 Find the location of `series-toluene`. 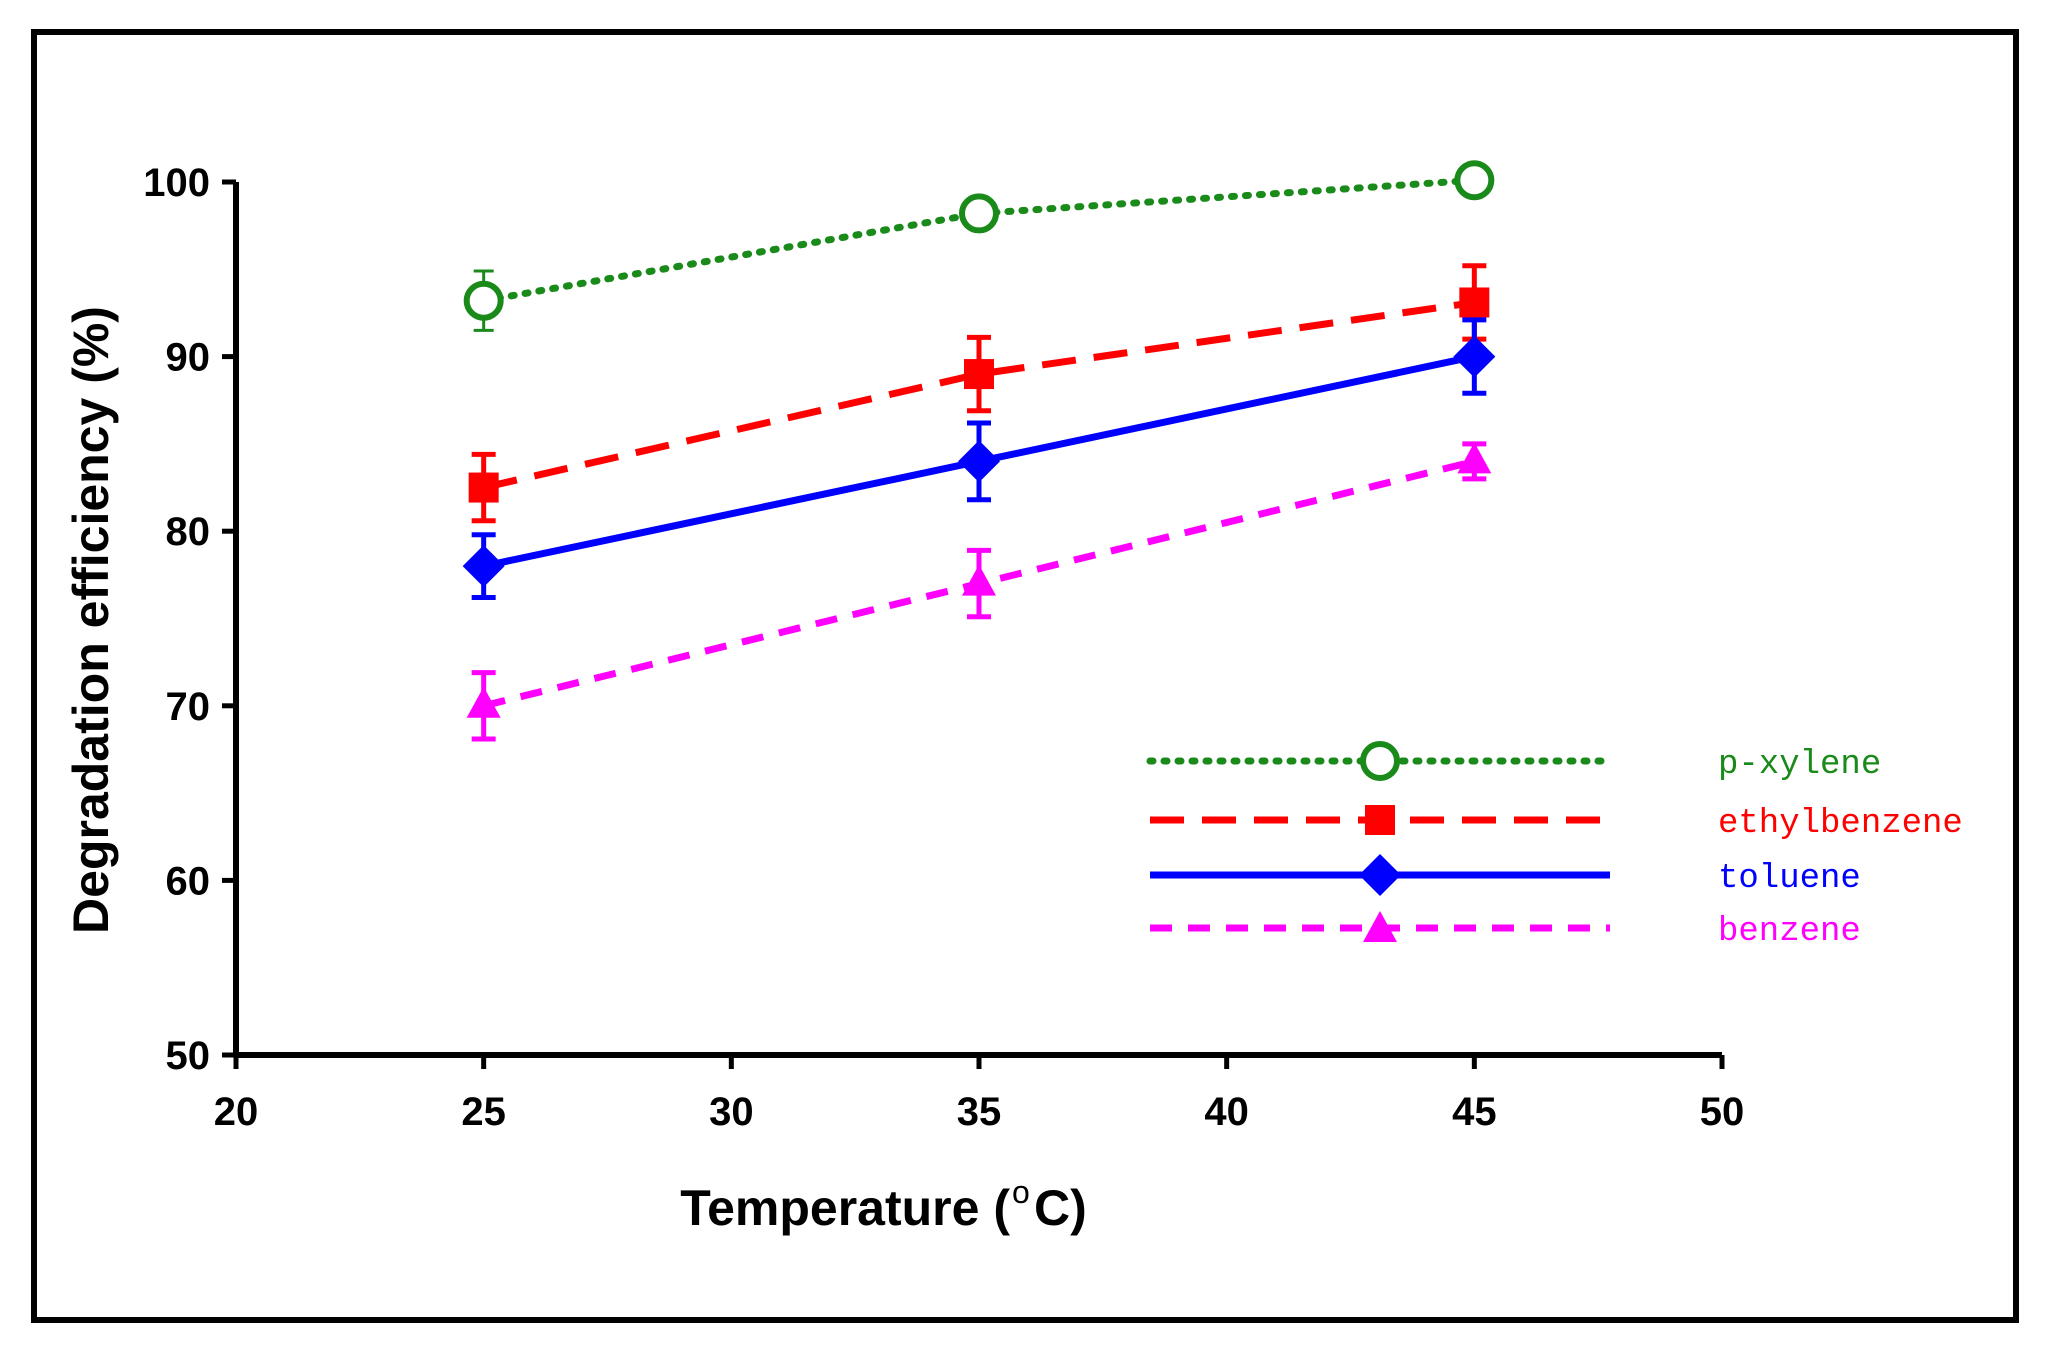

series-toluene is located at coordinates (979, 459).